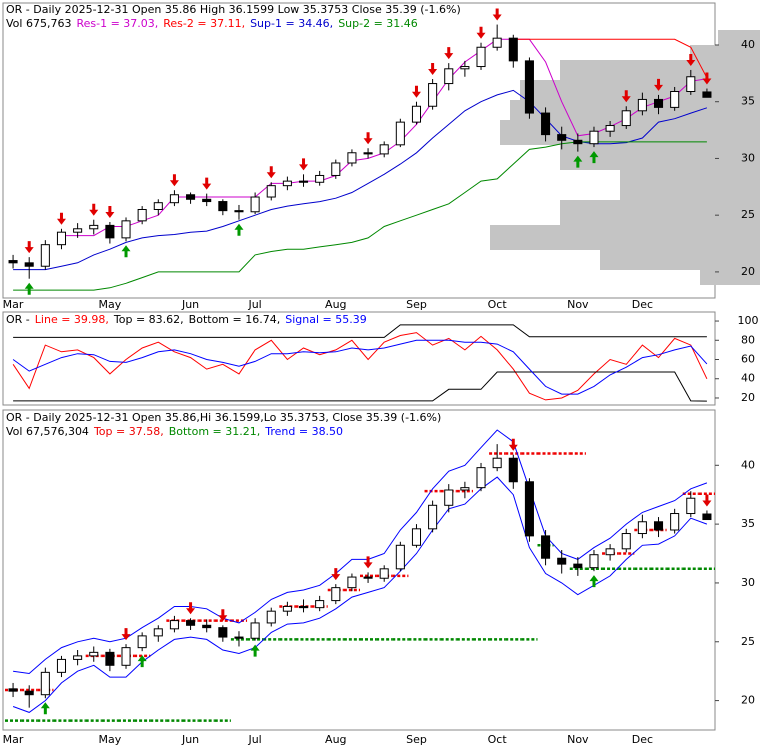 The width and height of the screenshot is (780, 745). I want to click on legend-entry: Sup-2 = 31.46, so click(378, 23).